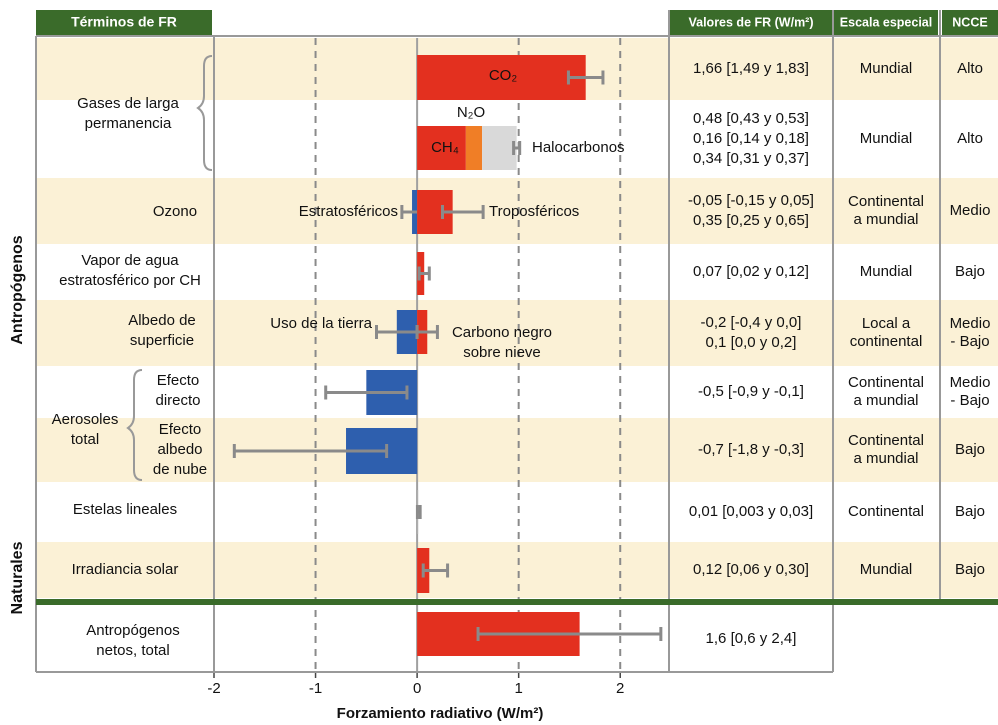 This screenshot has height=725, width=998. What do you see at coordinates (751, 391) in the screenshot?
I see `forcing-value: -0,5 [-0,9 y -0,1]` at bounding box center [751, 391].